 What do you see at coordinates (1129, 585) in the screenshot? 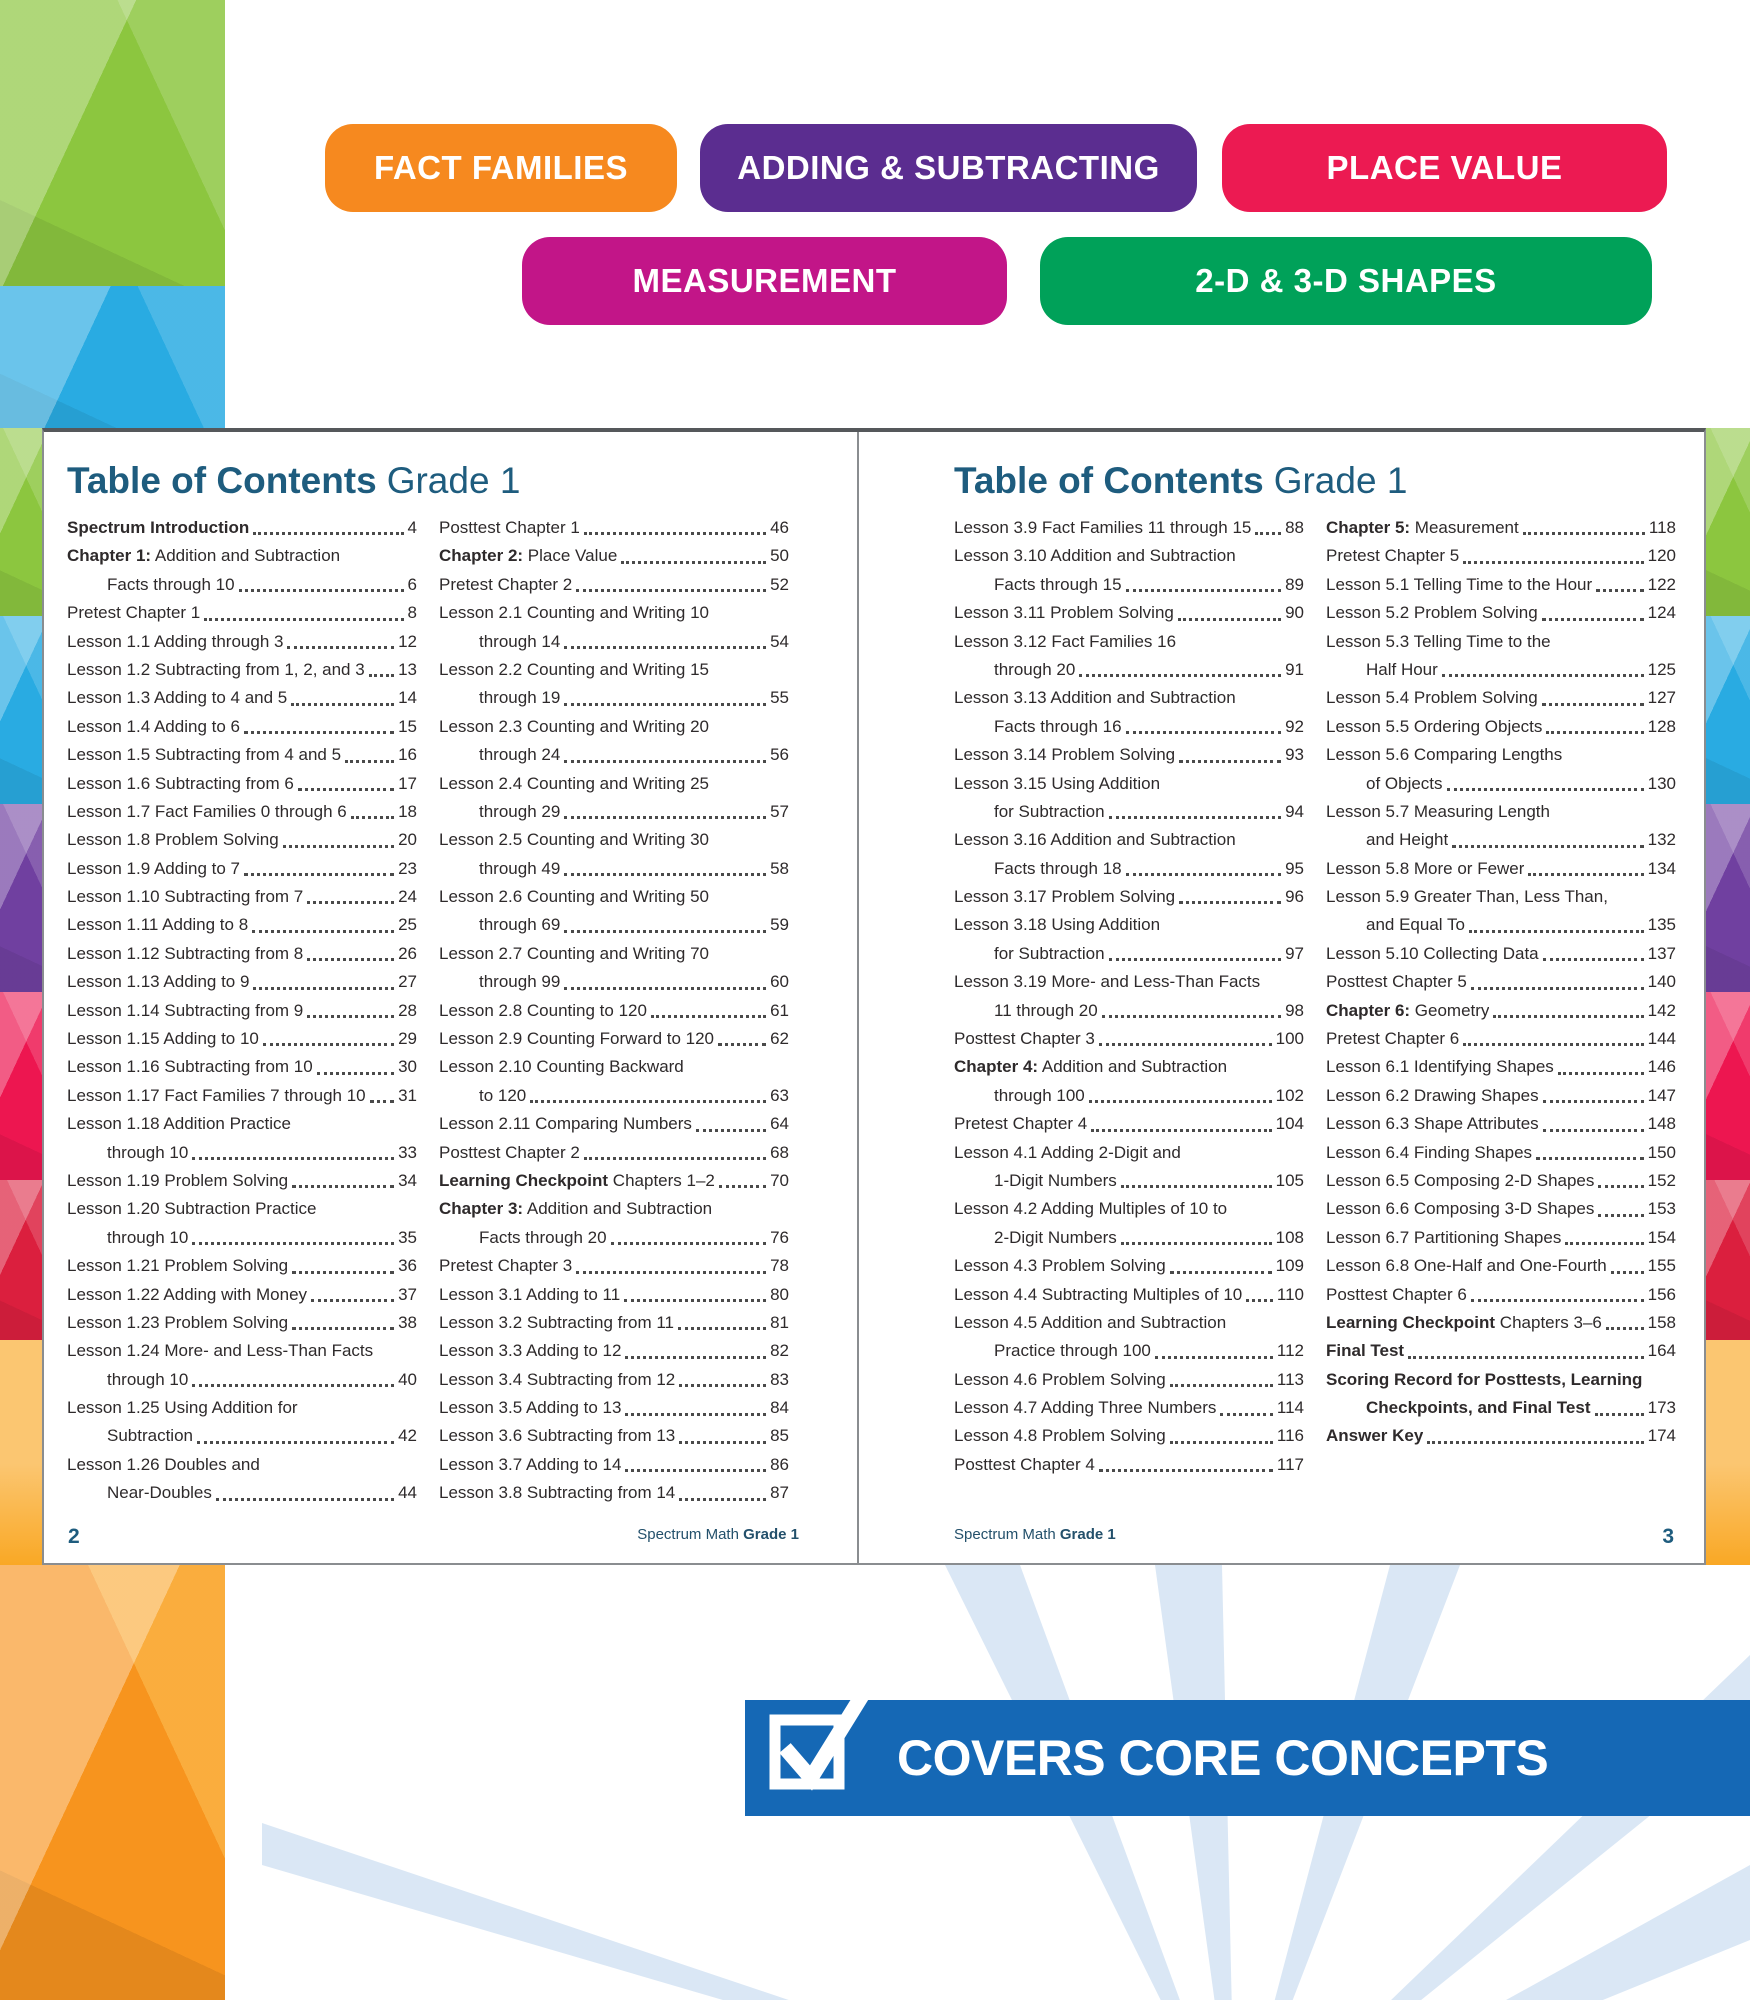
I see `toc-entry: Facts through 15 89` at bounding box center [1129, 585].